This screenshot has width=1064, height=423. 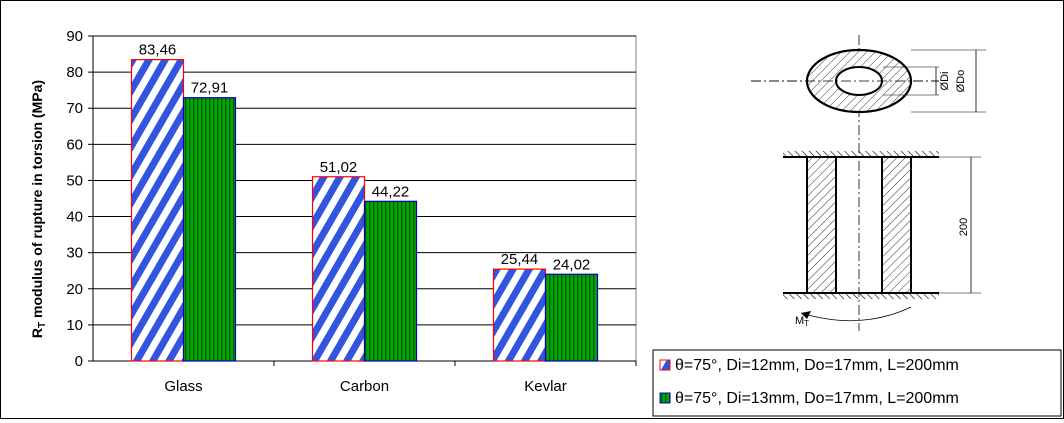 I want to click on legend-item-series-1: θ=75°, Di=12mm, Do=17mm, L=200mm, so click(x=809, y=365).